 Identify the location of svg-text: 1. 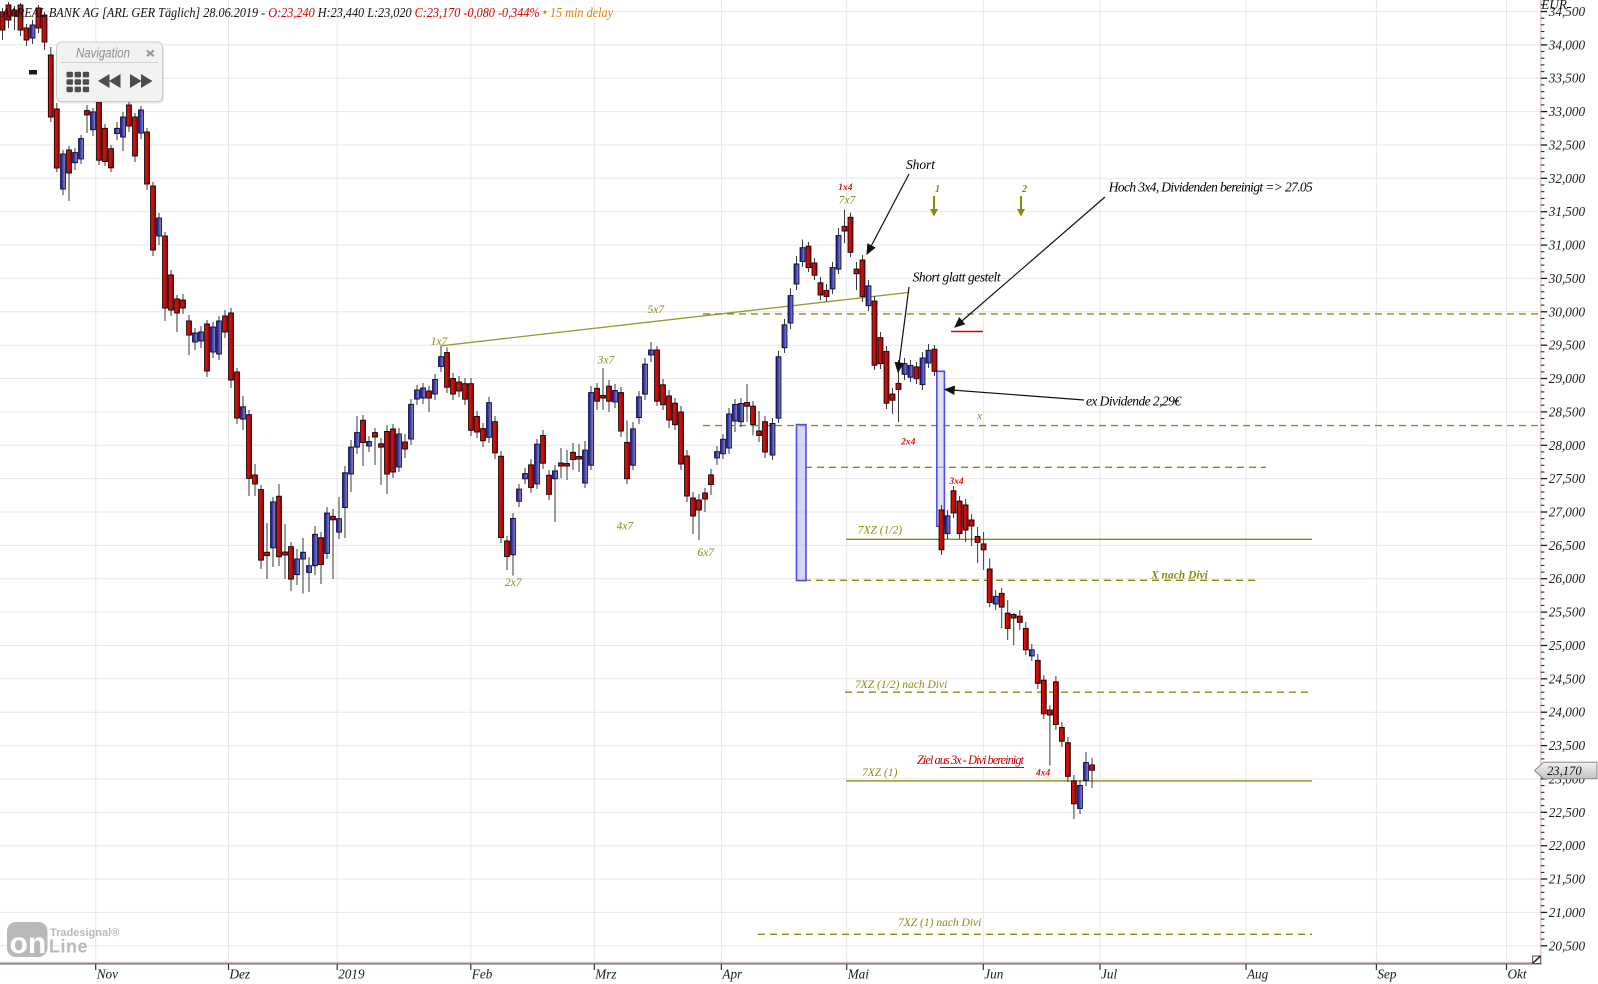
(937, 189).